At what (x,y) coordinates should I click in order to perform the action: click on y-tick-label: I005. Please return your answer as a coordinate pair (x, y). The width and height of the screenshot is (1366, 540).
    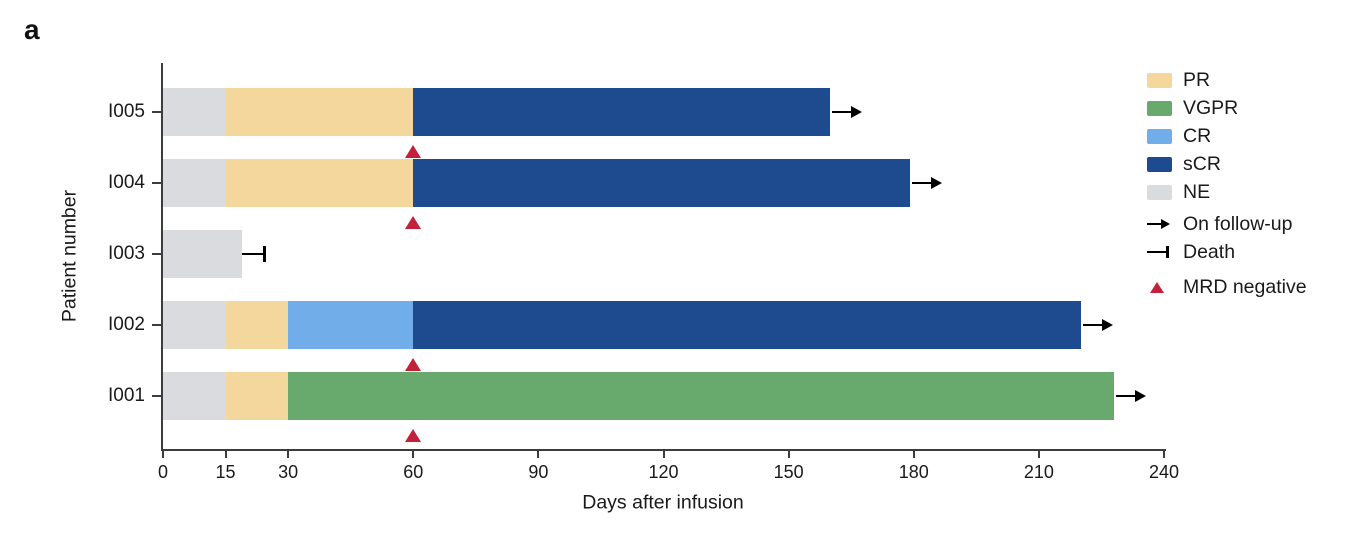
    Looking at the image, I should click on (126, 111).